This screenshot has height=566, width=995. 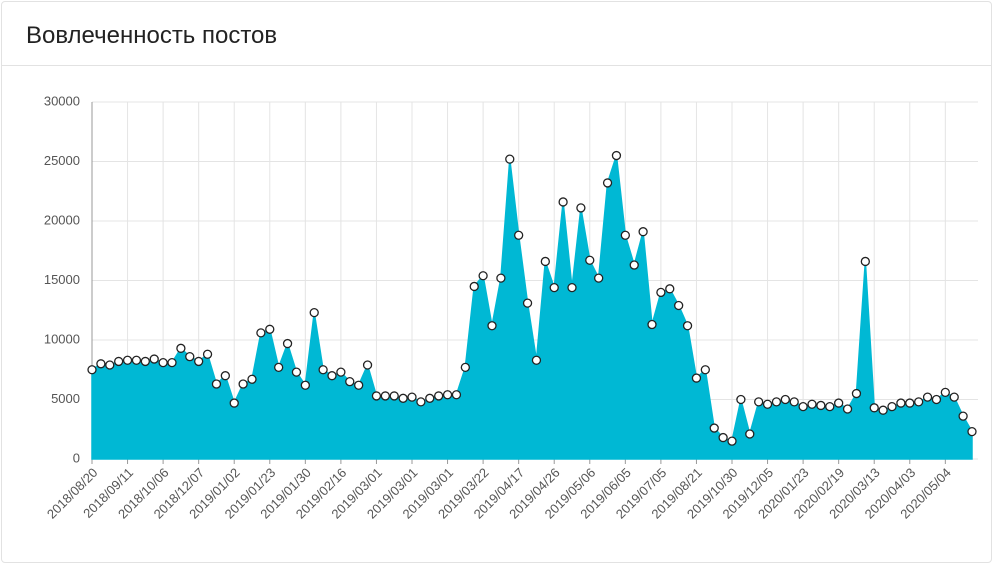 I want to click on y-tick-label: 20000, so click(x=62, y=219).